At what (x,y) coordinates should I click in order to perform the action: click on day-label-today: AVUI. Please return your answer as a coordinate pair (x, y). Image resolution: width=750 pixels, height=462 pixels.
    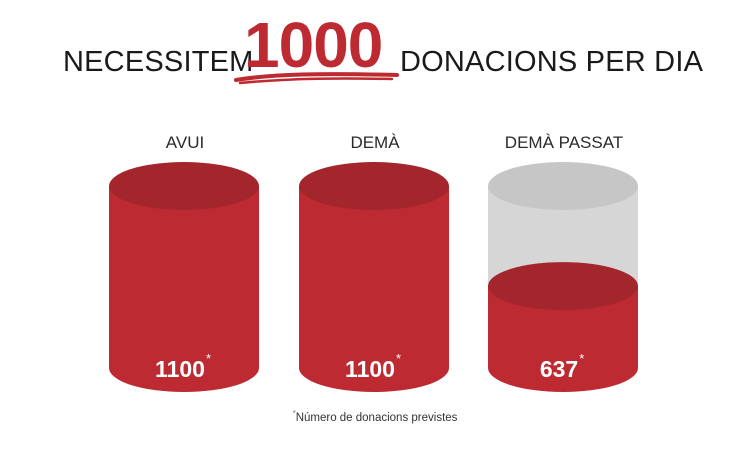
    Looking at the image, I should click on (185, 142).